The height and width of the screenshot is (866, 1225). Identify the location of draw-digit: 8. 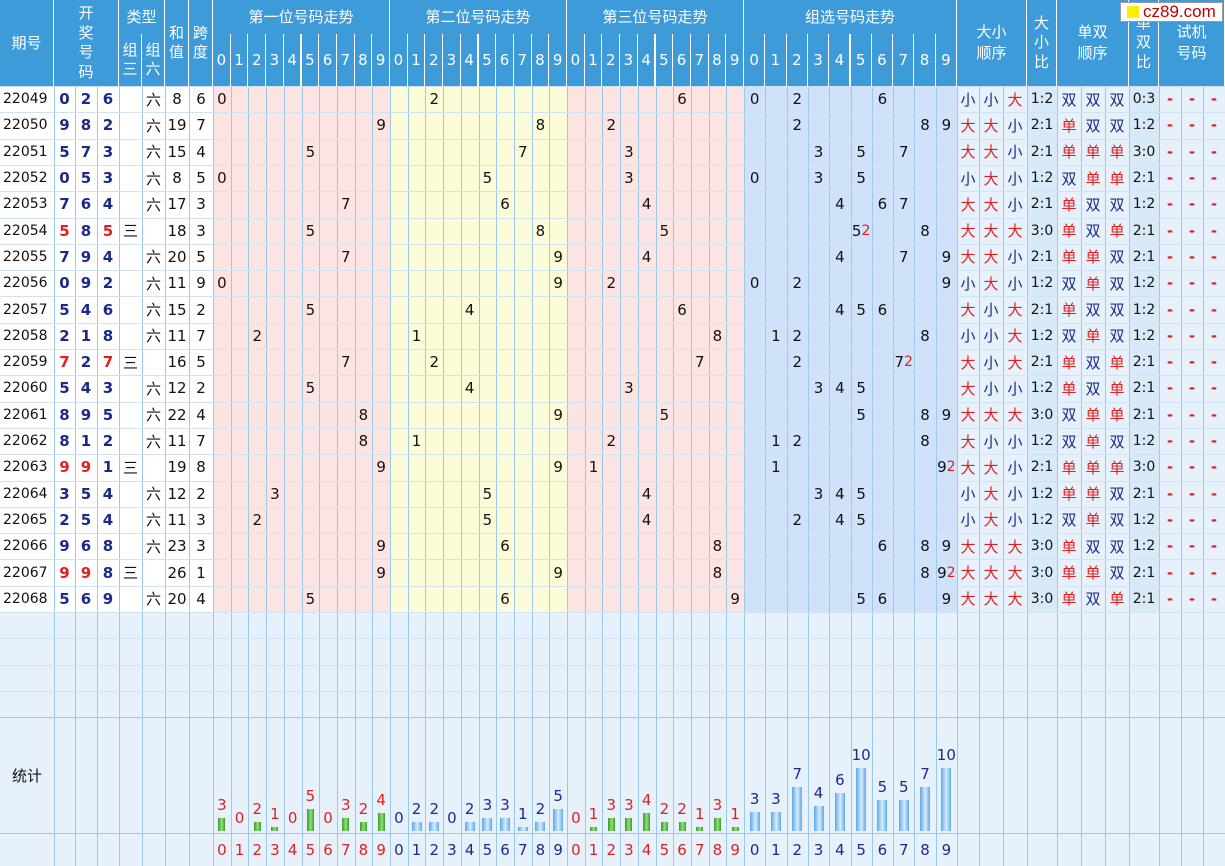
(108, 572).